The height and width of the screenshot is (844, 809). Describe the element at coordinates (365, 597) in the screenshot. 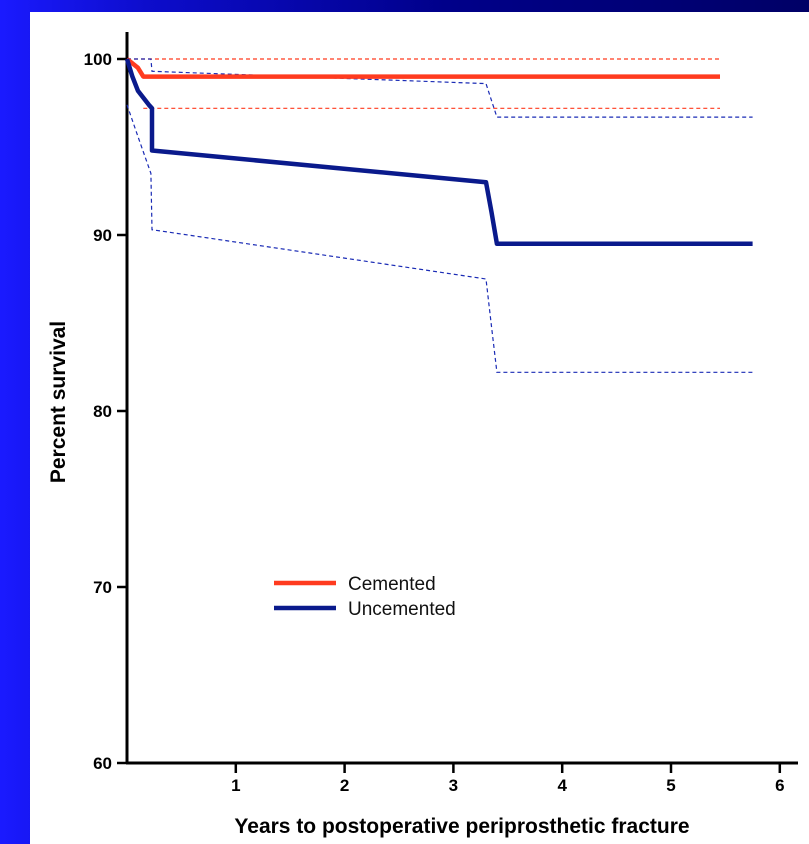

I see `legend: Cemented Uncemented` at that location.